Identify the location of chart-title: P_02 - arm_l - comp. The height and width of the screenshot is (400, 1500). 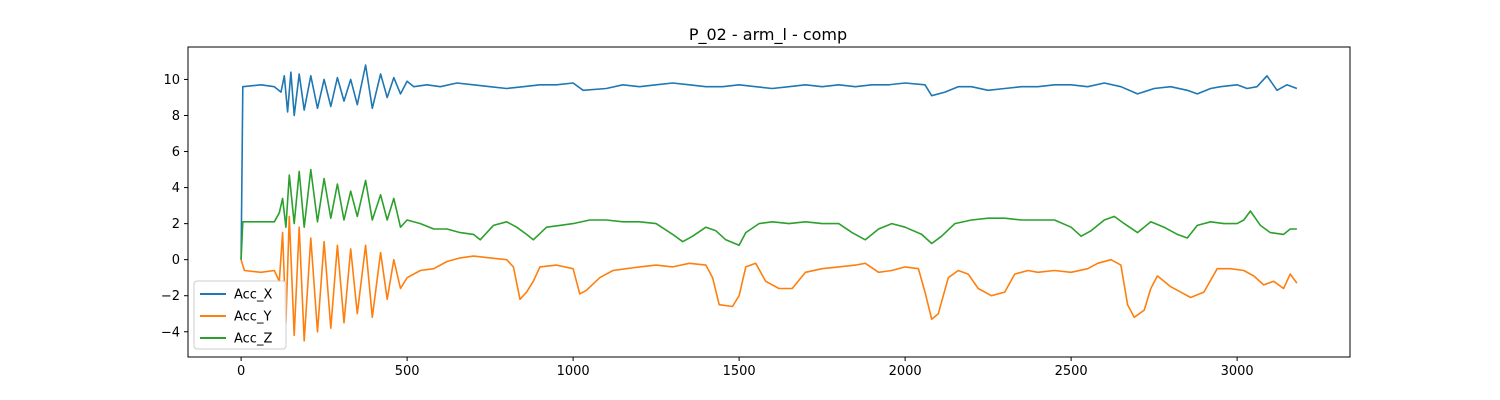
(768, 35).